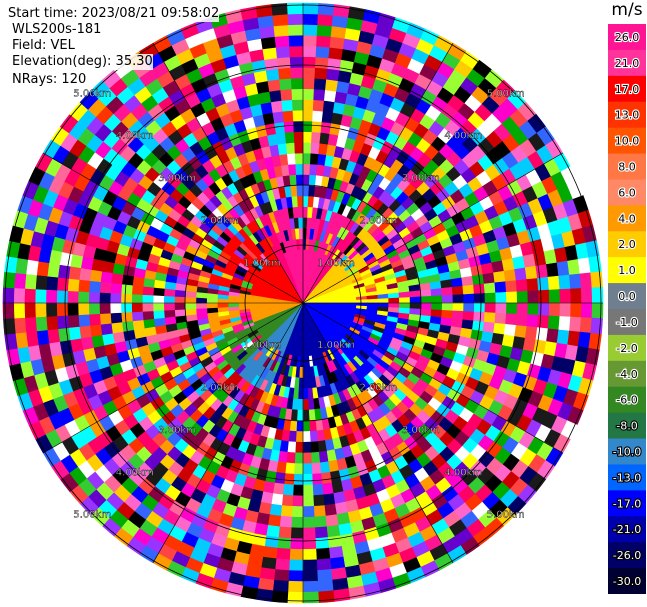 Image resolution: width=647 pixels, height=607 pixels. Describe the element at coordinates (627, 555) in the screenshot. I see `colorbar-tick-label: -26.0` at that location.